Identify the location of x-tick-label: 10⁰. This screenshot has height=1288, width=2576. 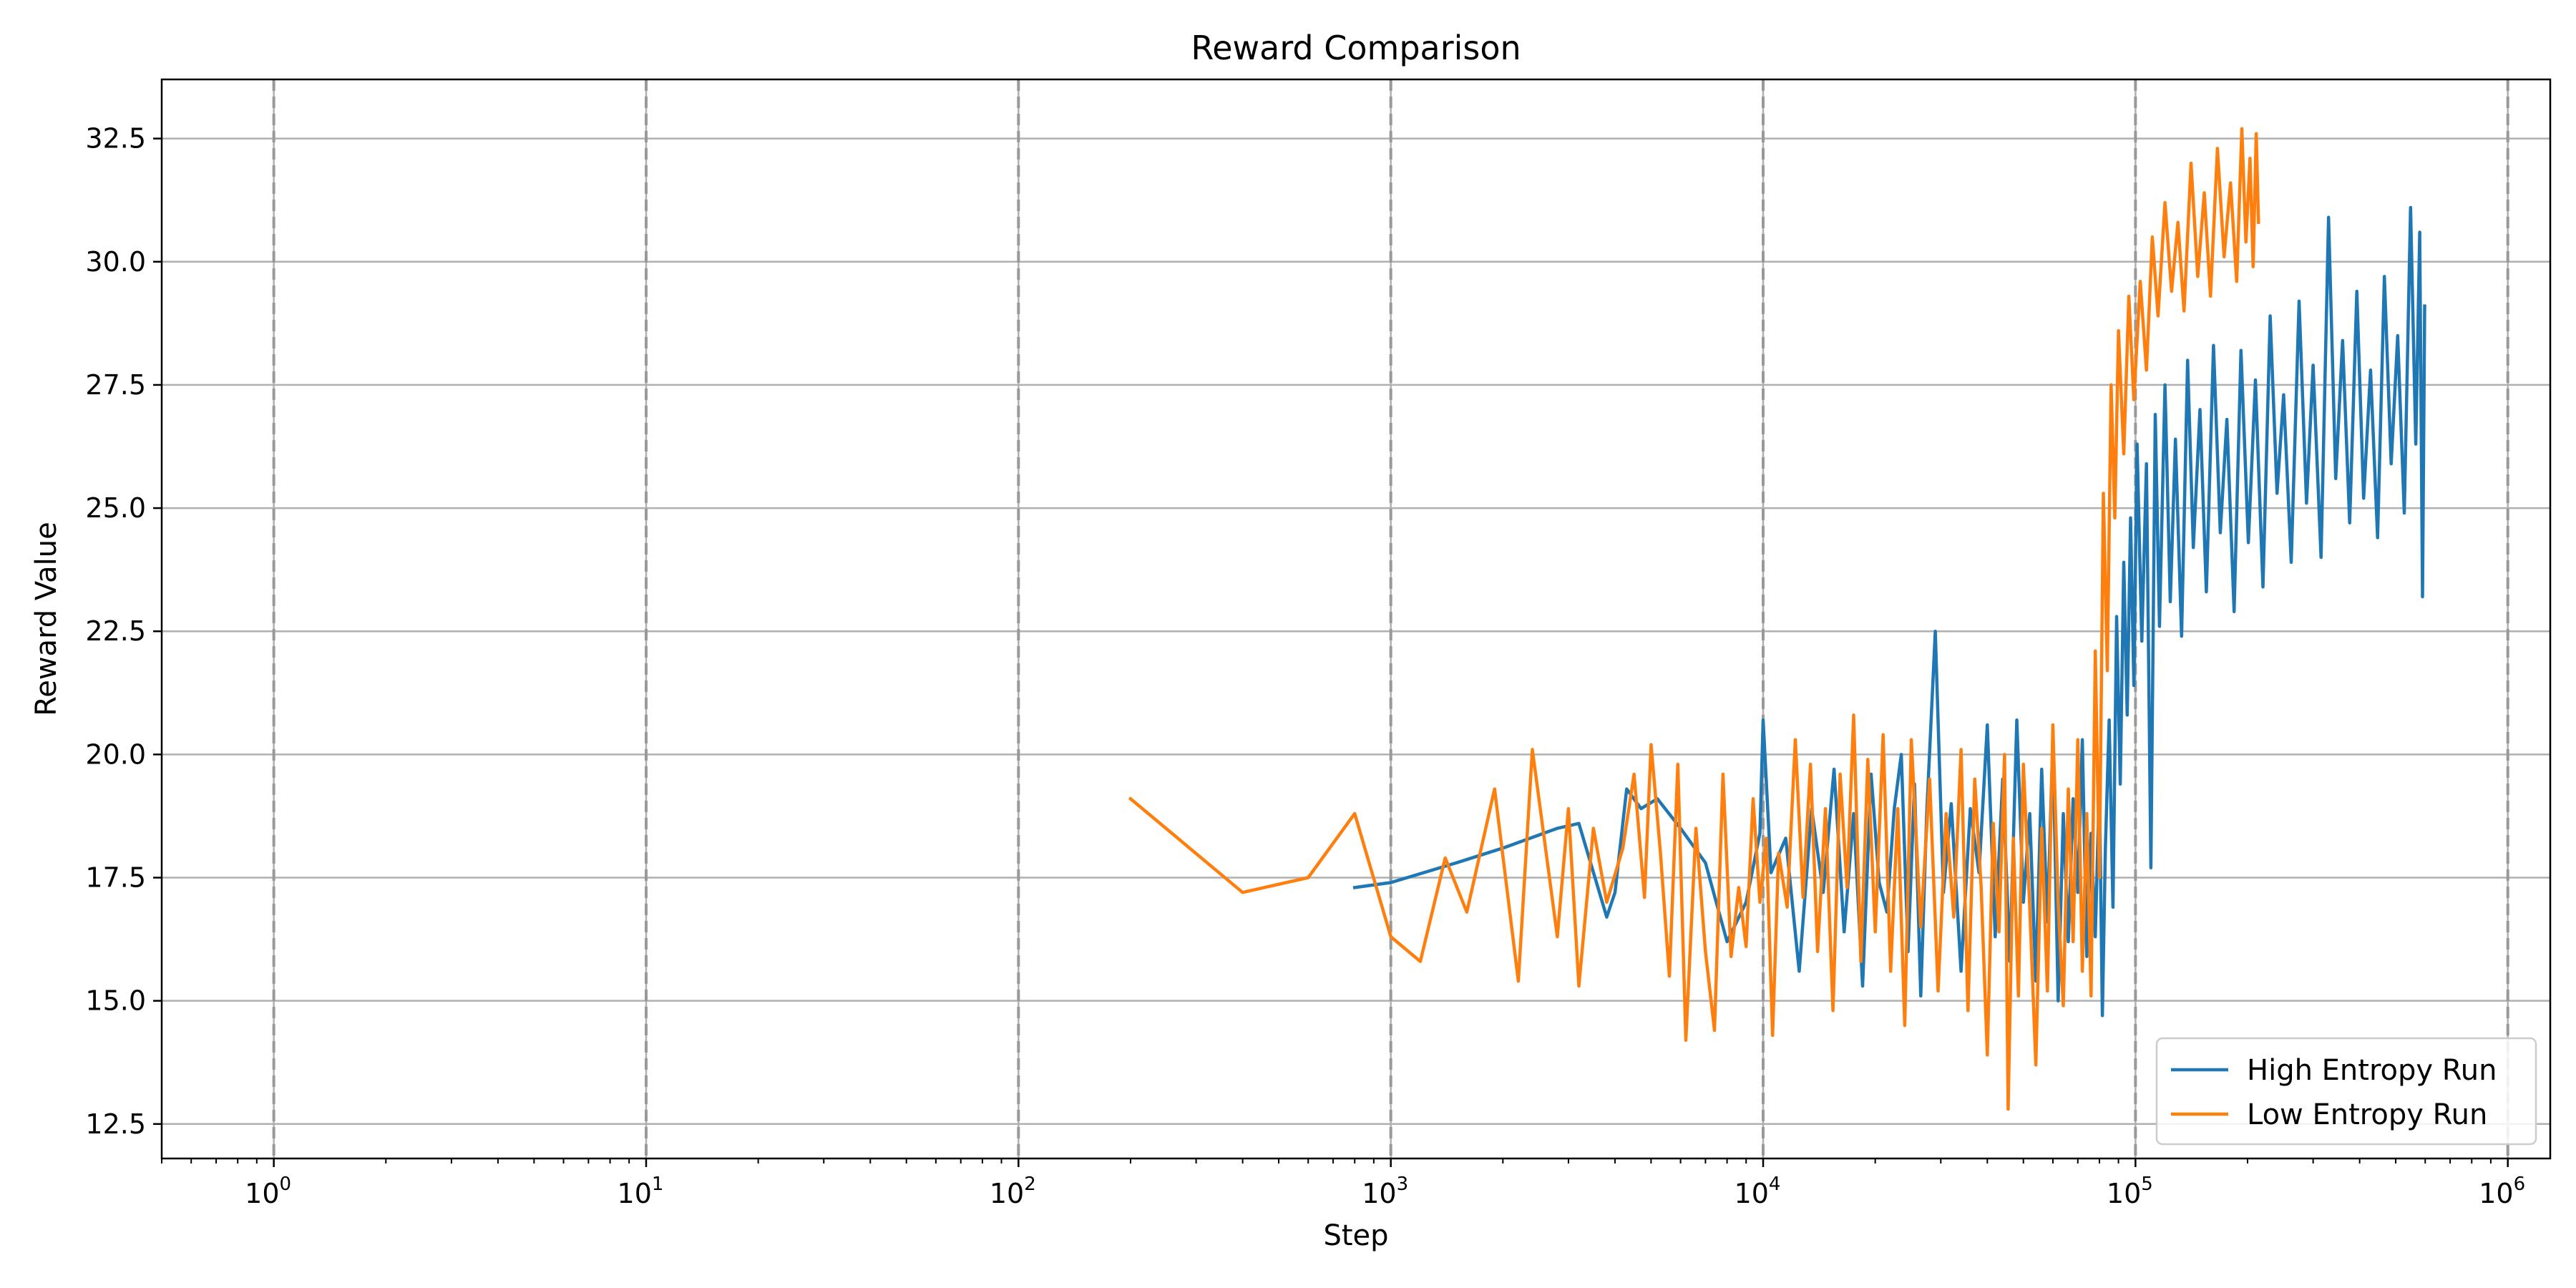
(268, 1191).